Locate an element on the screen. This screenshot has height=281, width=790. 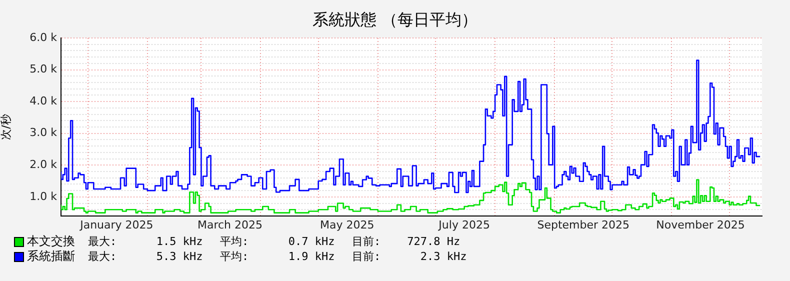
y-tick-label: 1.0 k is located at coordinates (44, 196).